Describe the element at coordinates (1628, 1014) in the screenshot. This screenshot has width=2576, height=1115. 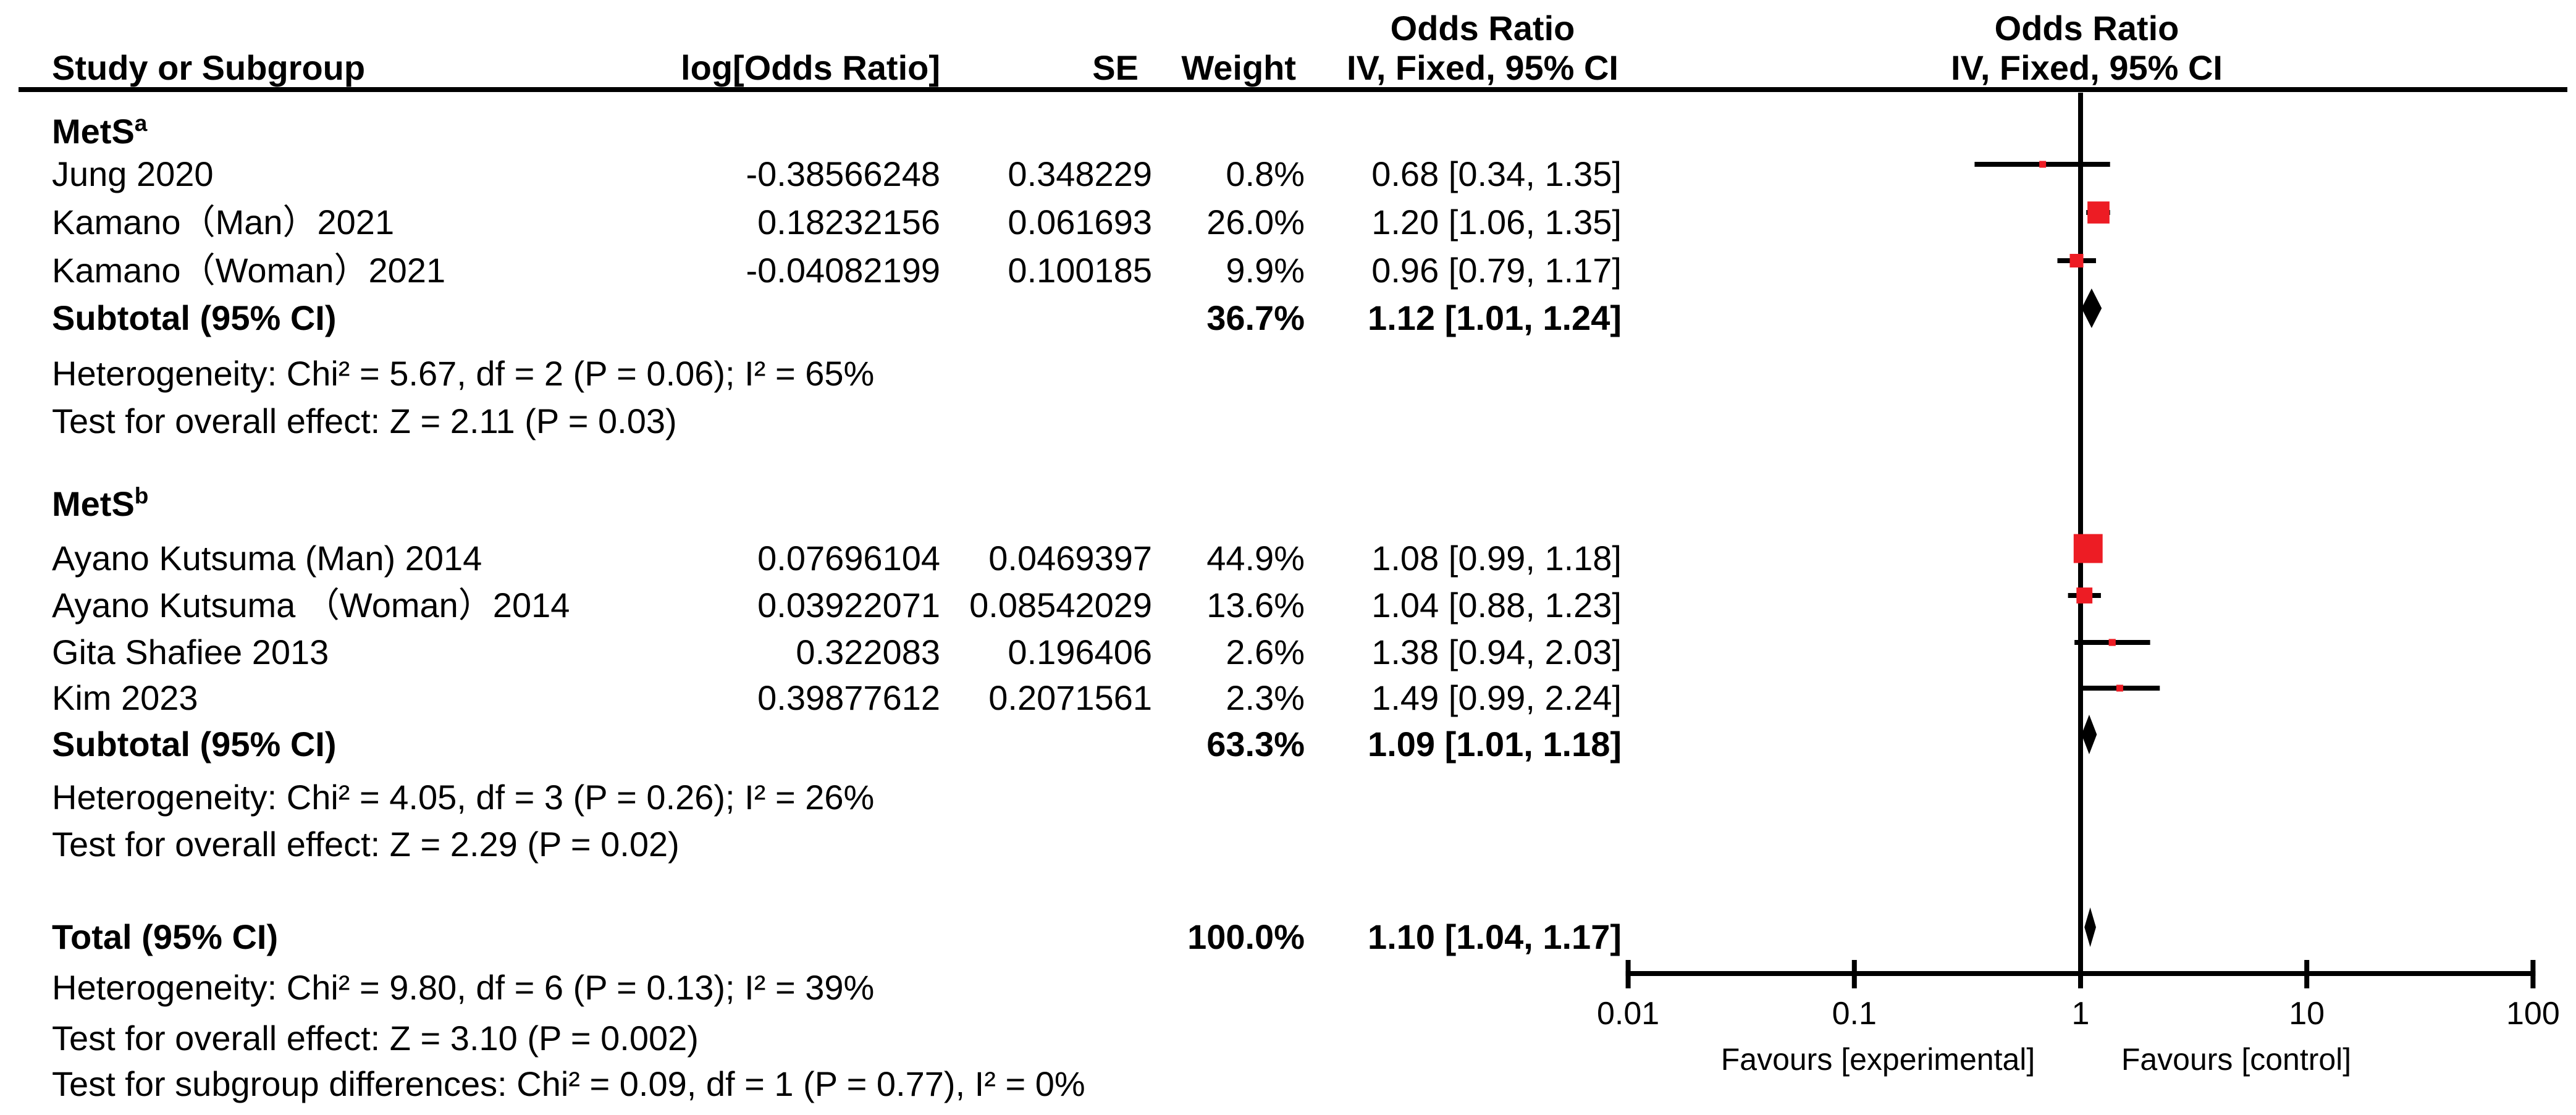
I see `axis-tick-label: 0.01` at that location.